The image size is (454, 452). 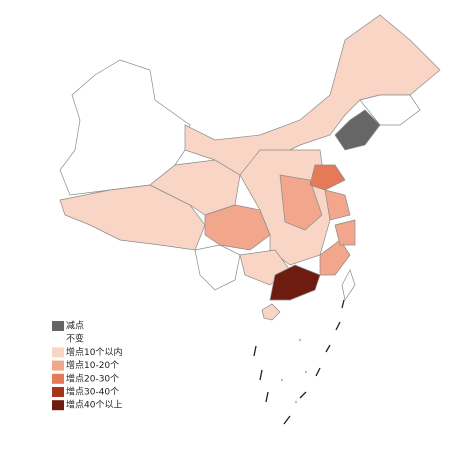 What do you see at coordinates (294, 371) in the screenshot?
I see `islands` at bounding box center [294, 371].